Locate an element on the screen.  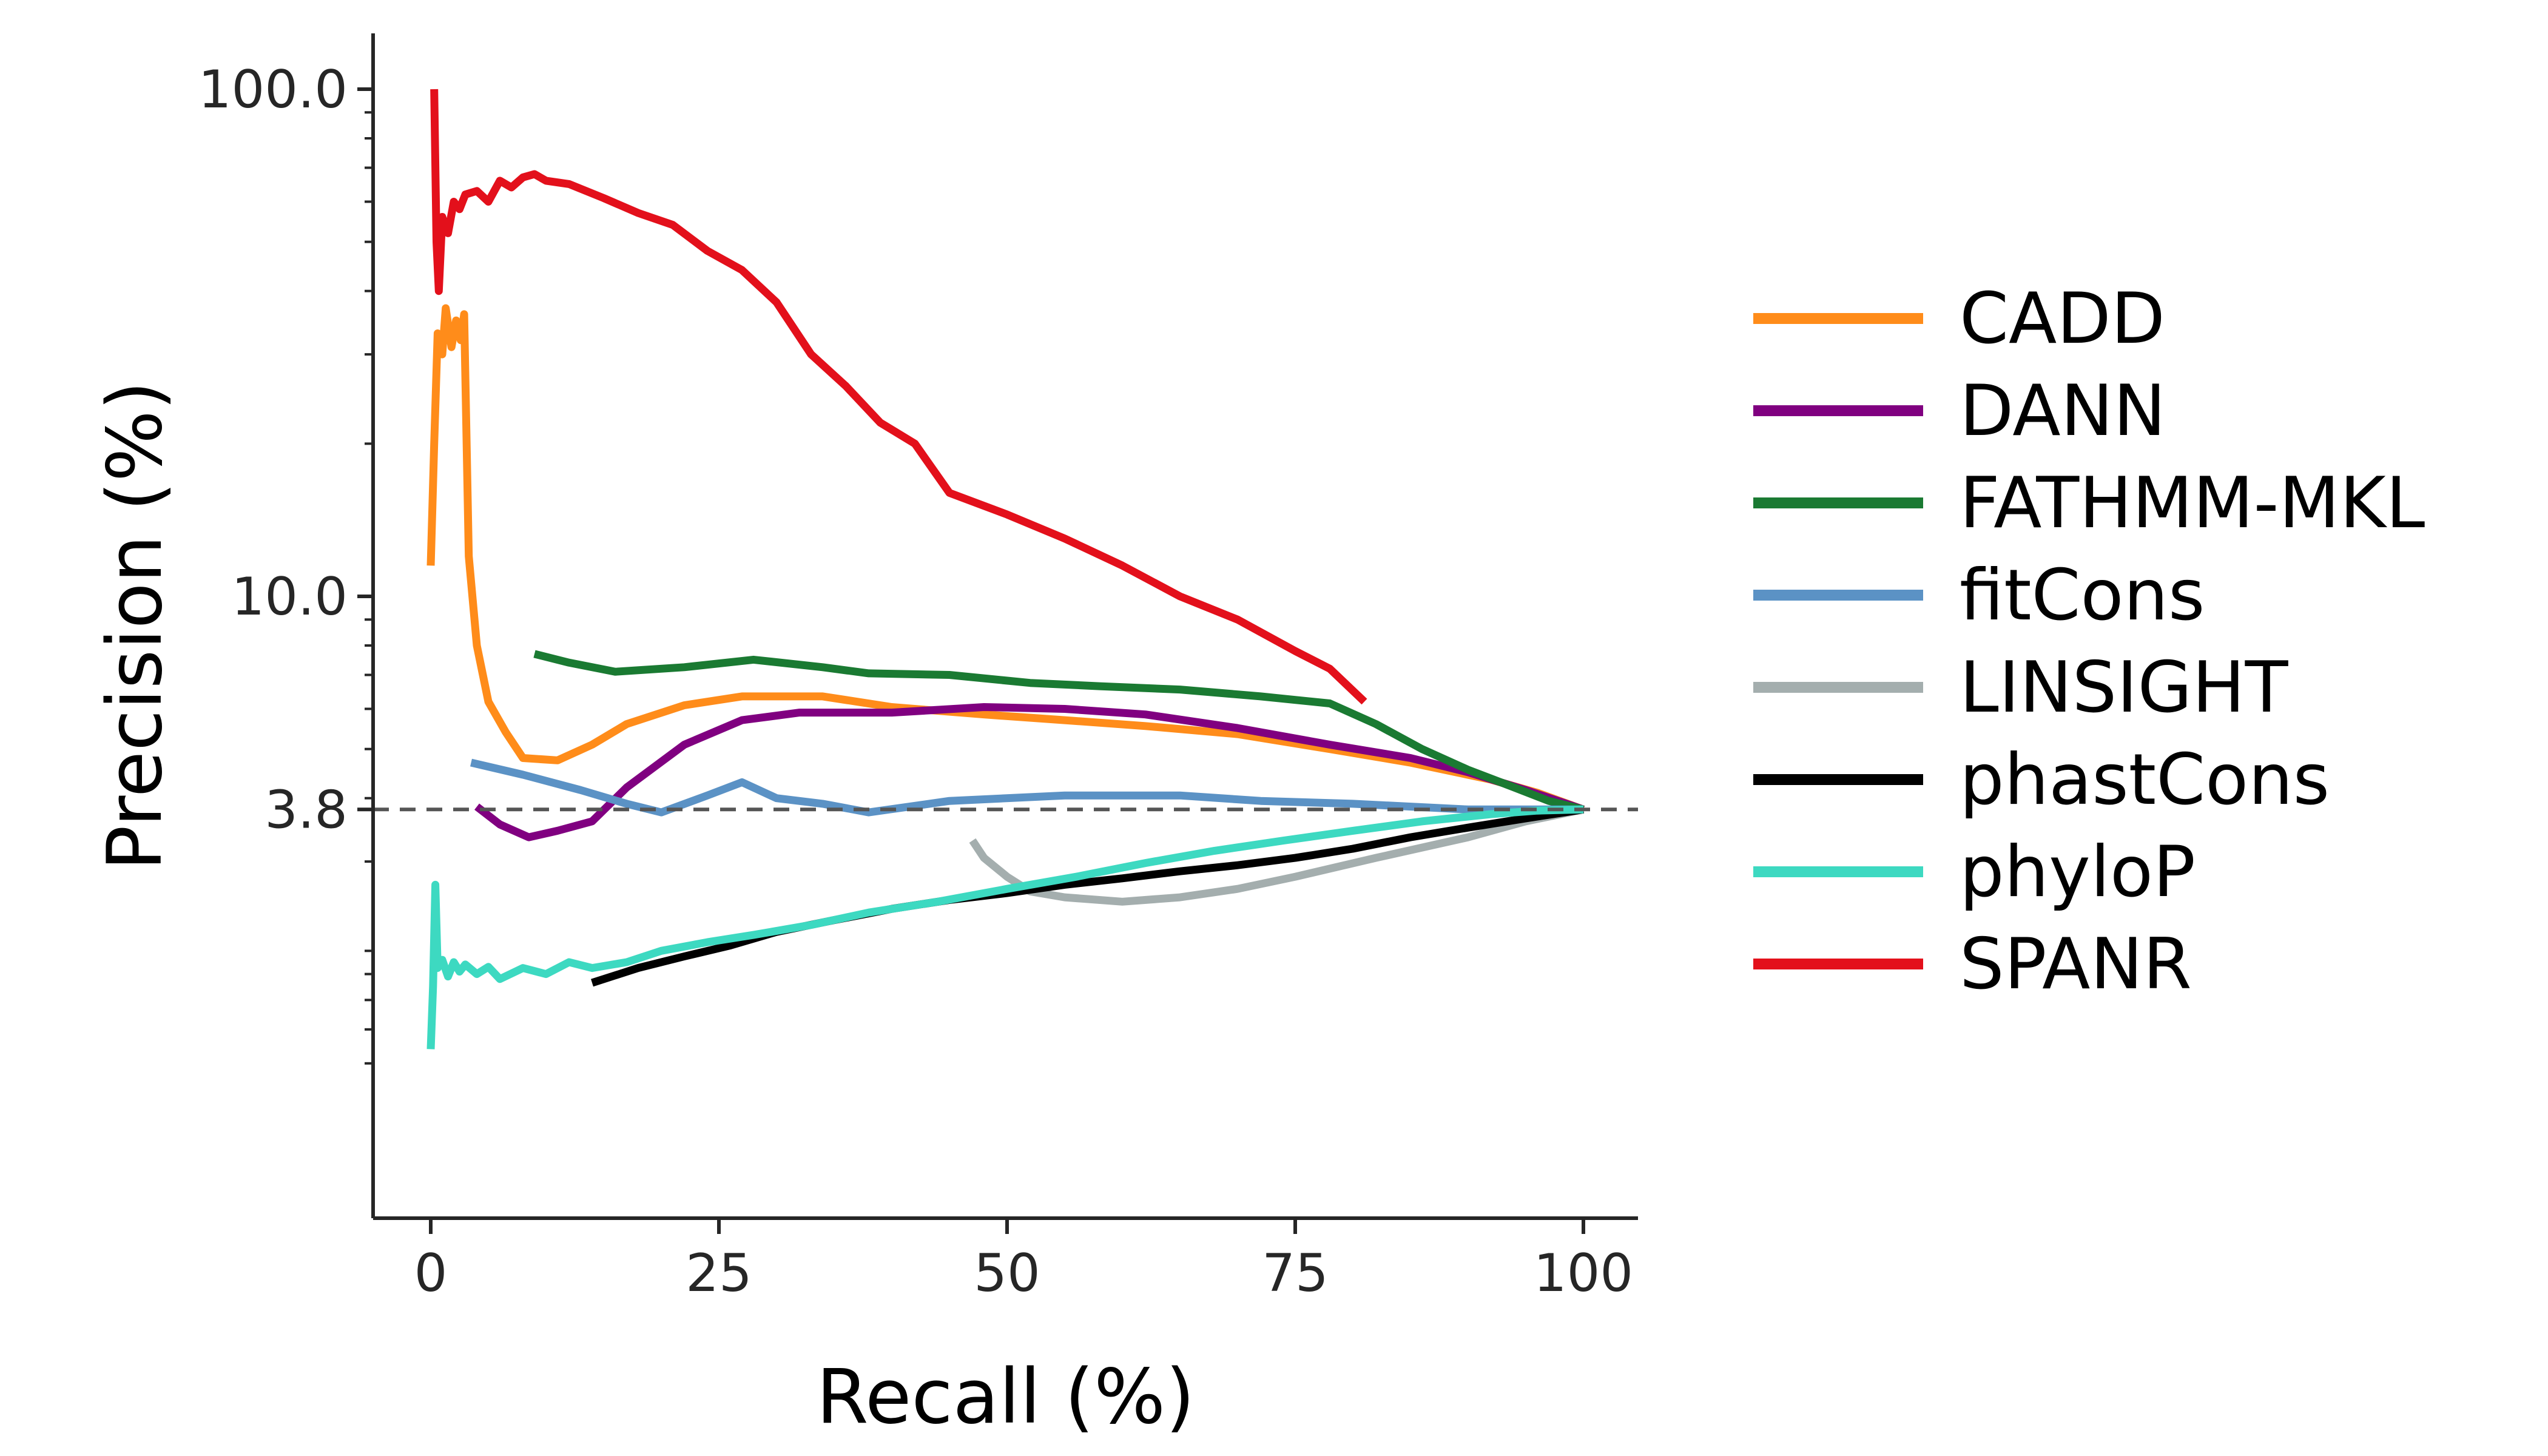
x-tick-label: 25 is located at coordinates (719, 1273).